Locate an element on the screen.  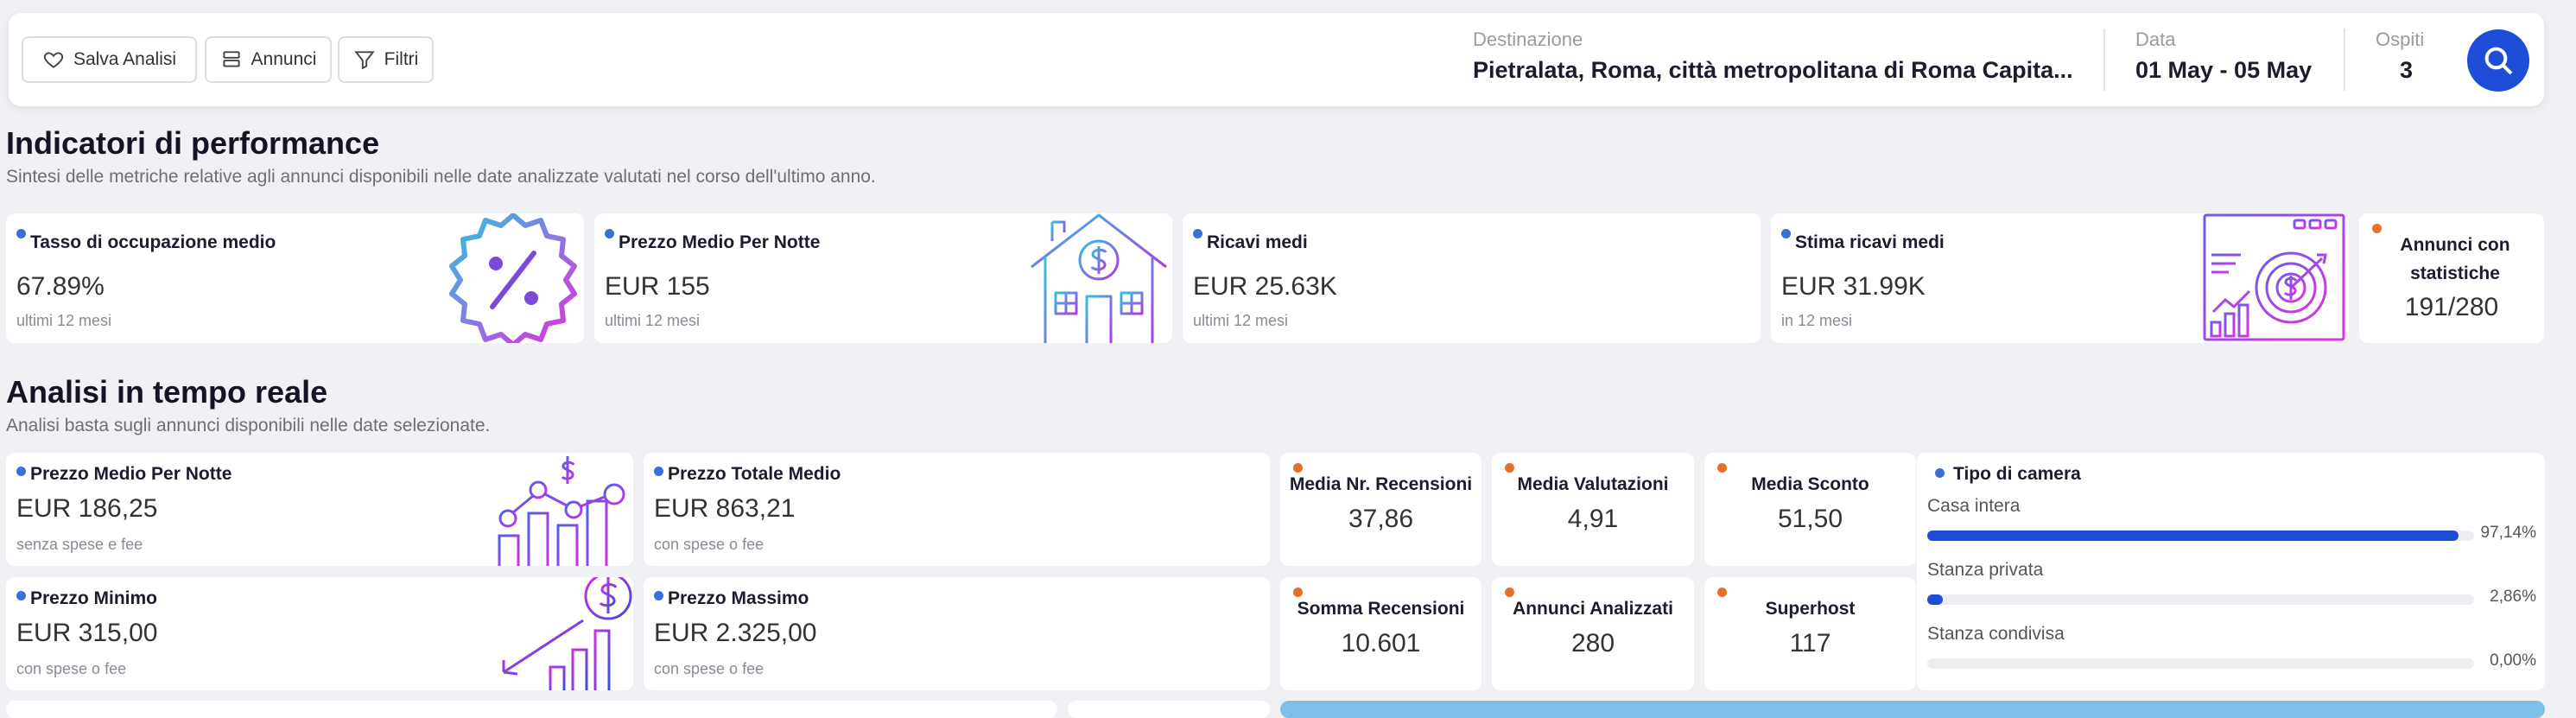
room-type-label: Stanza condivisa is located at coordinates (1996, 634).